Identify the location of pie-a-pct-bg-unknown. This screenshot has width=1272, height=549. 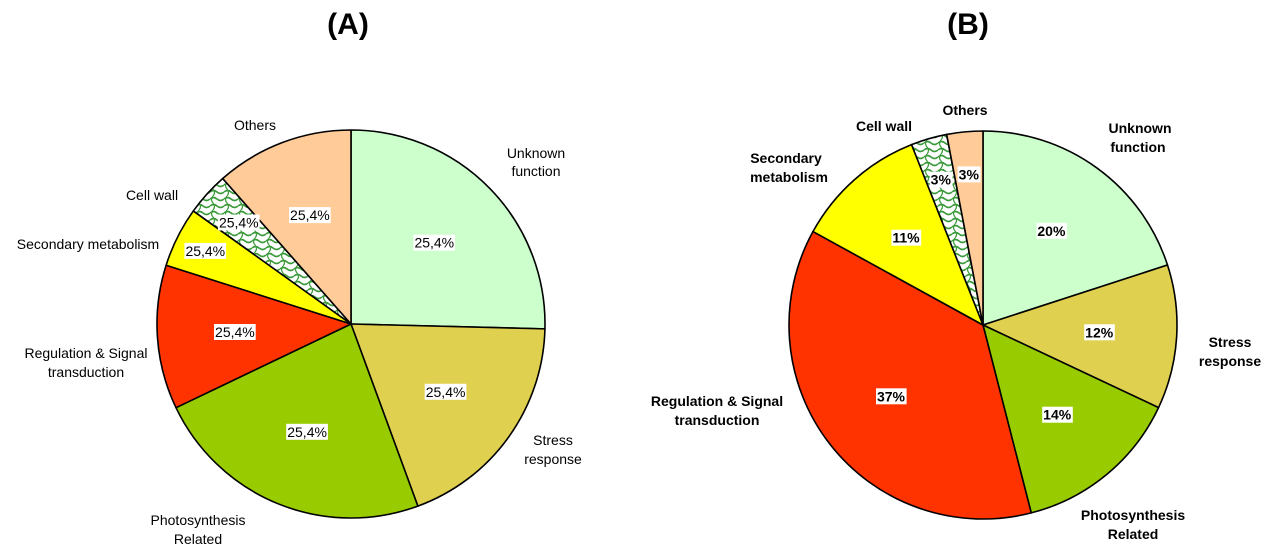
(434, 242).